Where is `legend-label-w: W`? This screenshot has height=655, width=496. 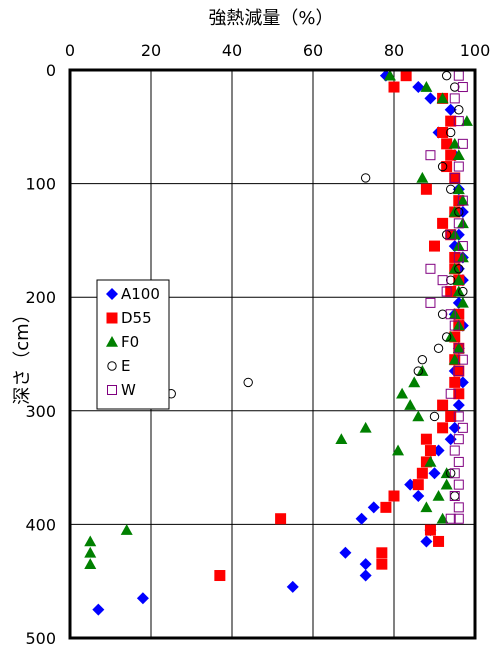
legend-label-w: W is located at coordinates (128, 390).